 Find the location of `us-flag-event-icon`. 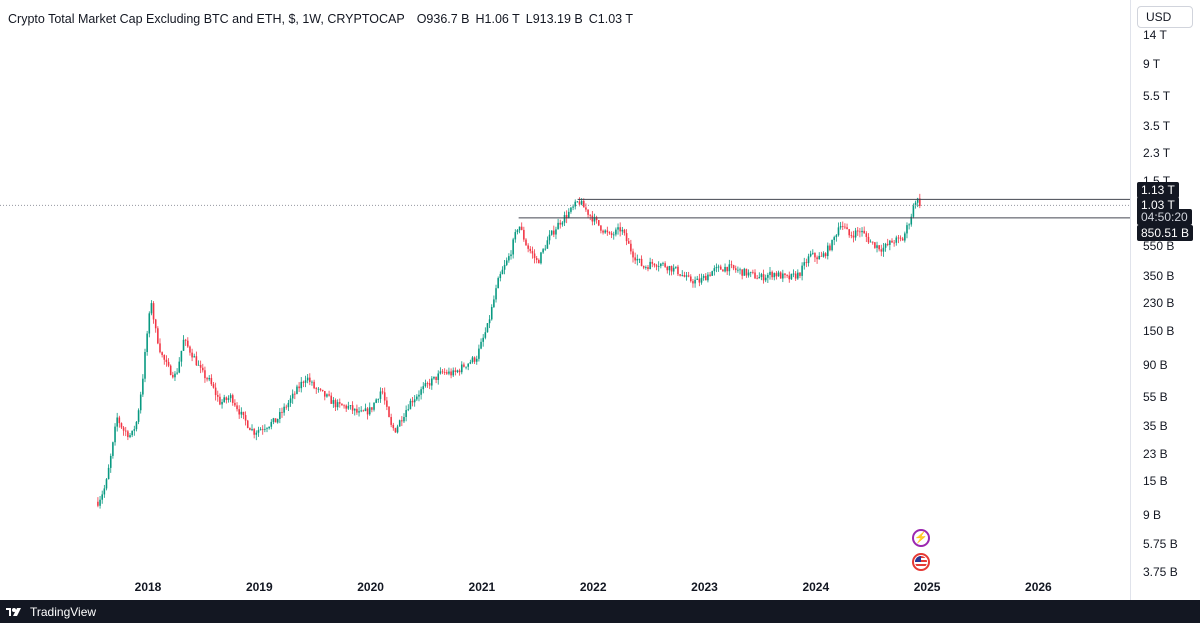

us-flag-event-icon is located at coordinates (921, 562).